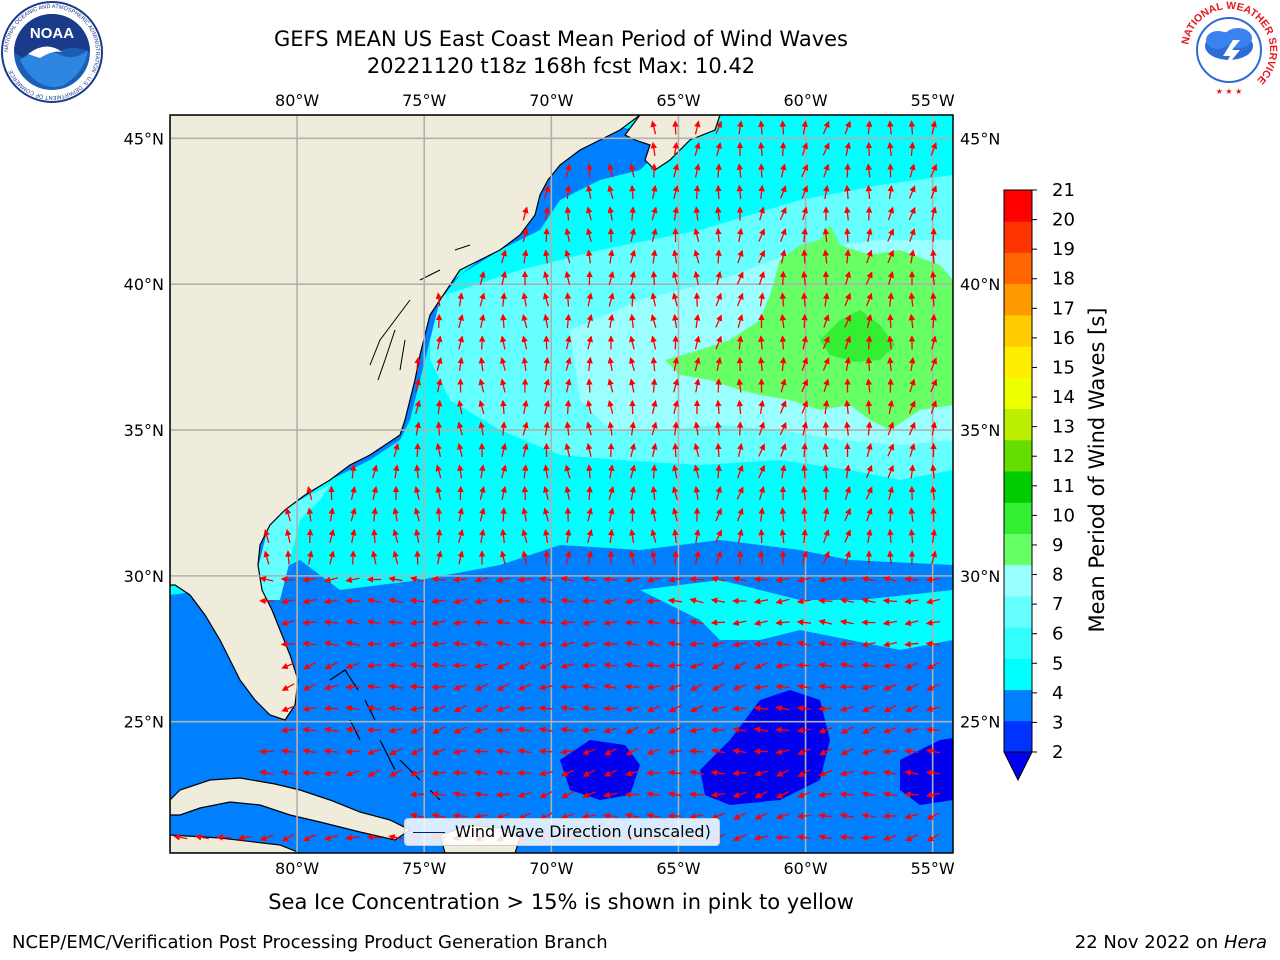 This screenshot has width=1280, height=960. I want to click on bright-green-core, so click(857, 336).